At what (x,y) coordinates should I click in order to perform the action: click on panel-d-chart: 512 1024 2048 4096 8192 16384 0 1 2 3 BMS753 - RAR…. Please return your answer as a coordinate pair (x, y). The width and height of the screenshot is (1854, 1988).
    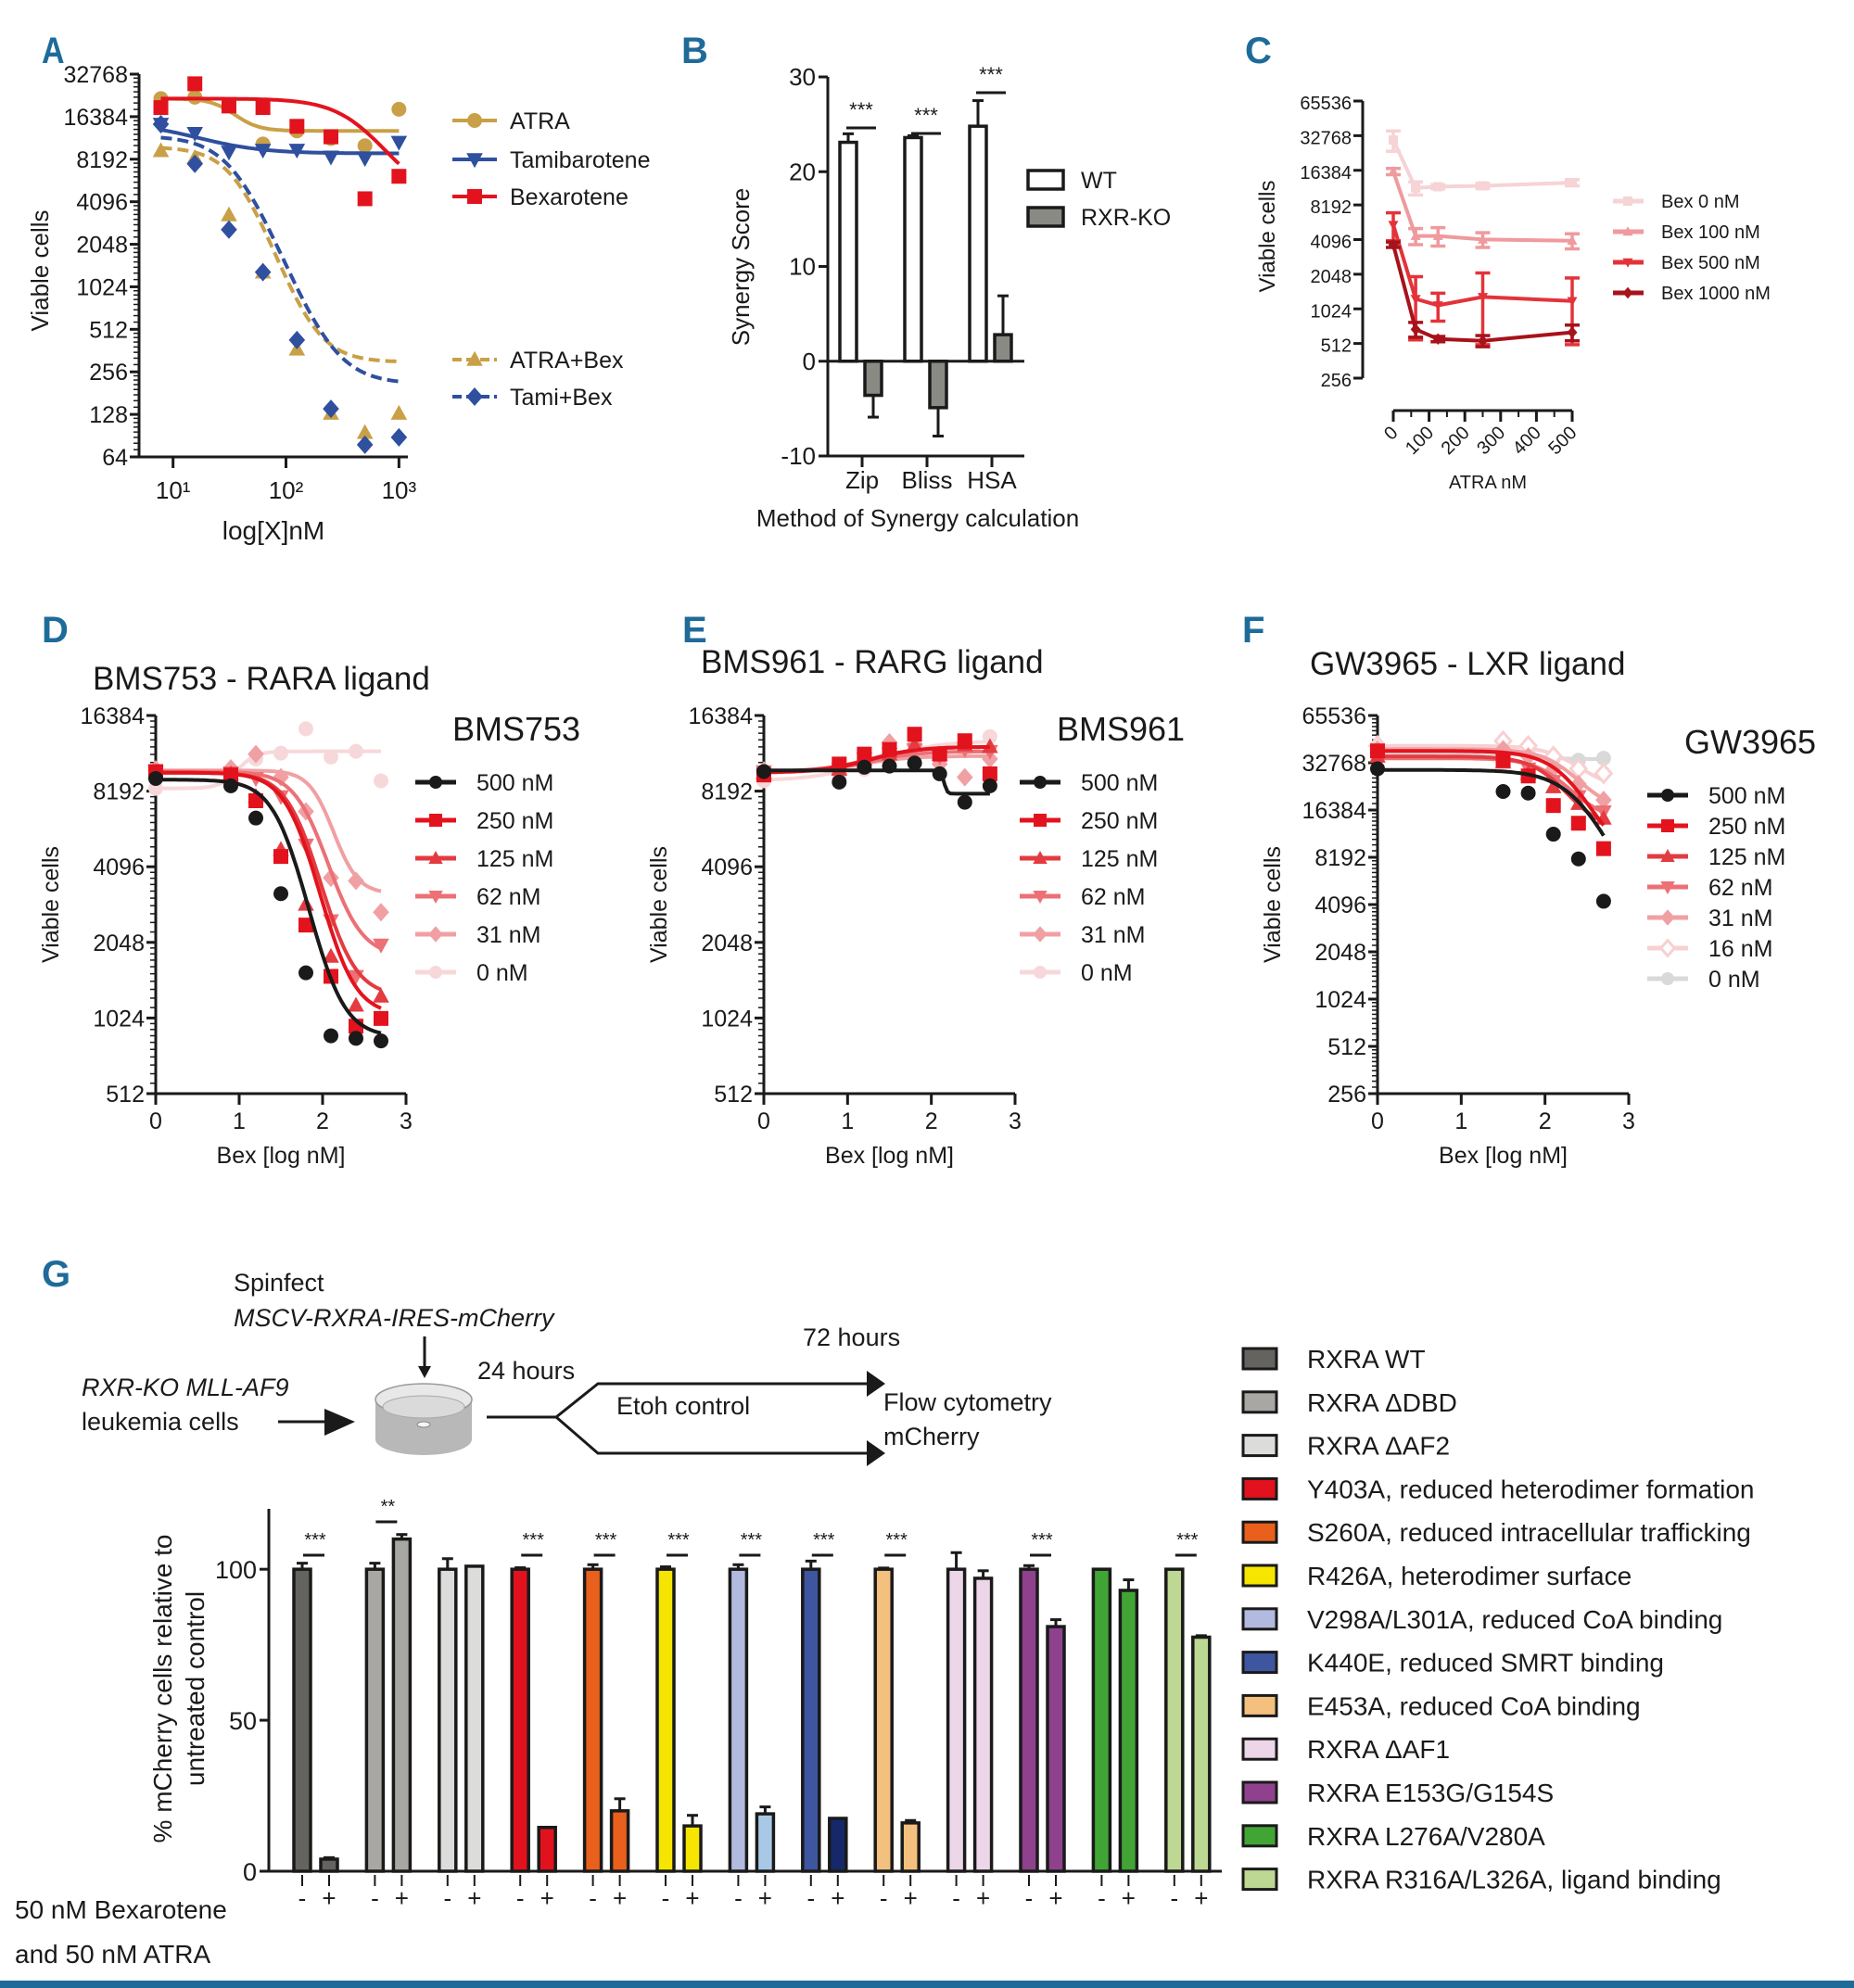
    Looking at the image, I should click on (309, 915).